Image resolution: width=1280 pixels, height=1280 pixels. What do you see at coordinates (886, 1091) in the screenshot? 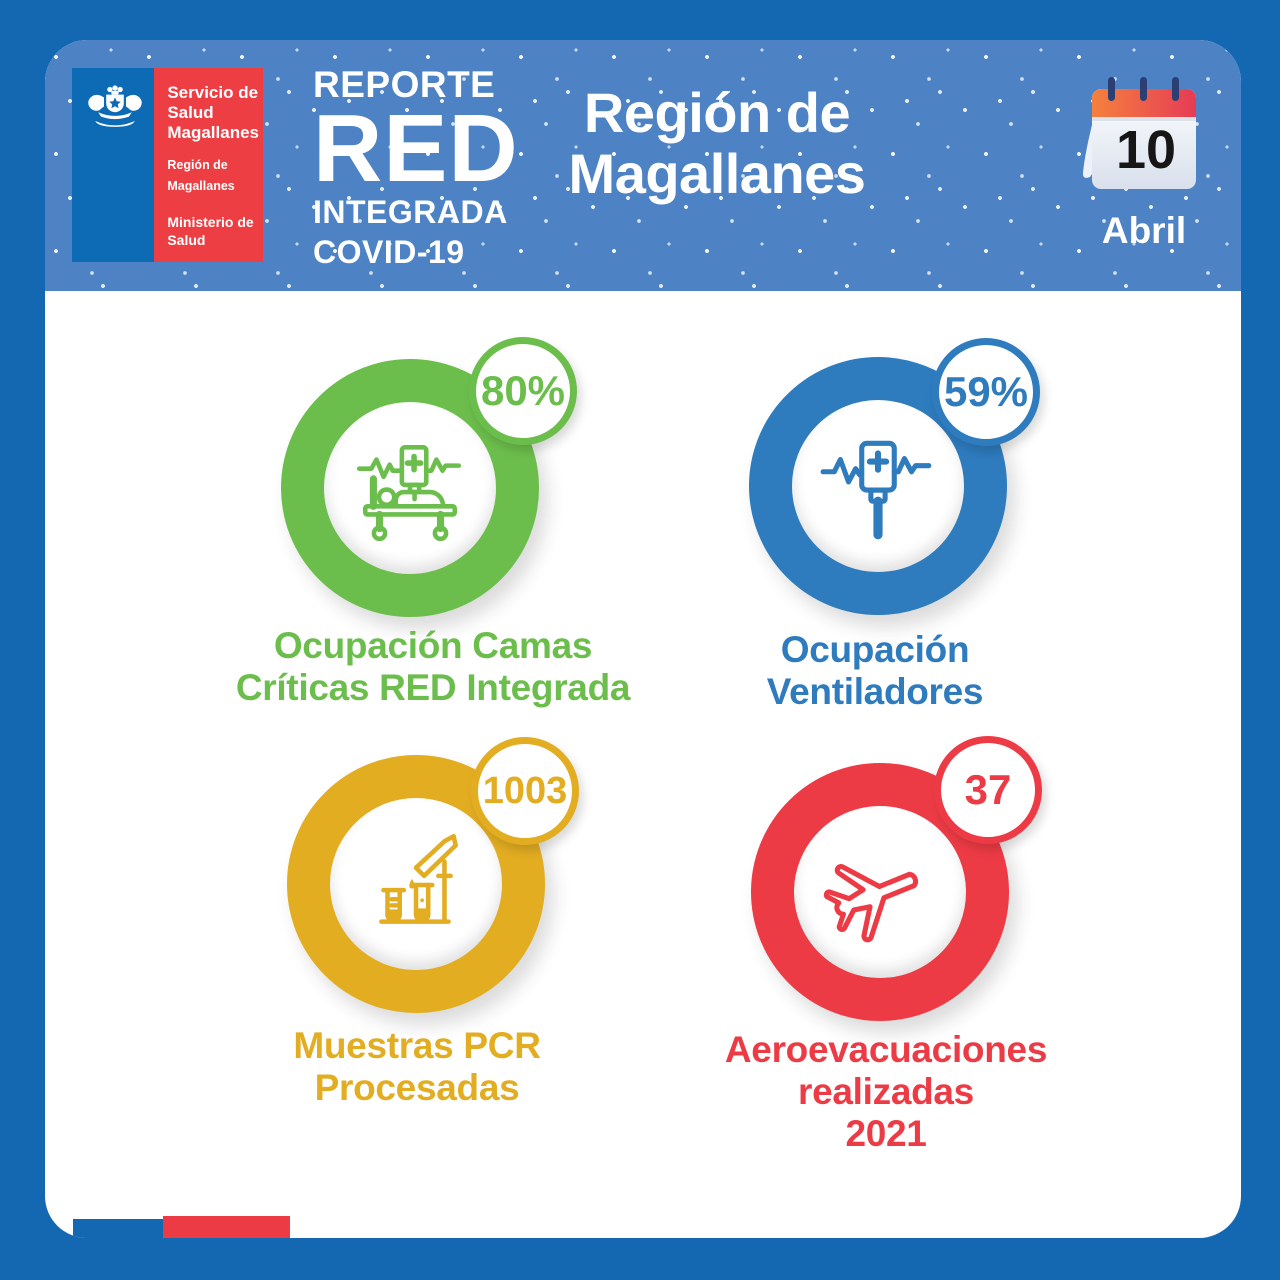
I see `stat-label-aeroevacuaciones: Aeroevacuaciones realizadas 2021` at bounding box center [886, 1091].